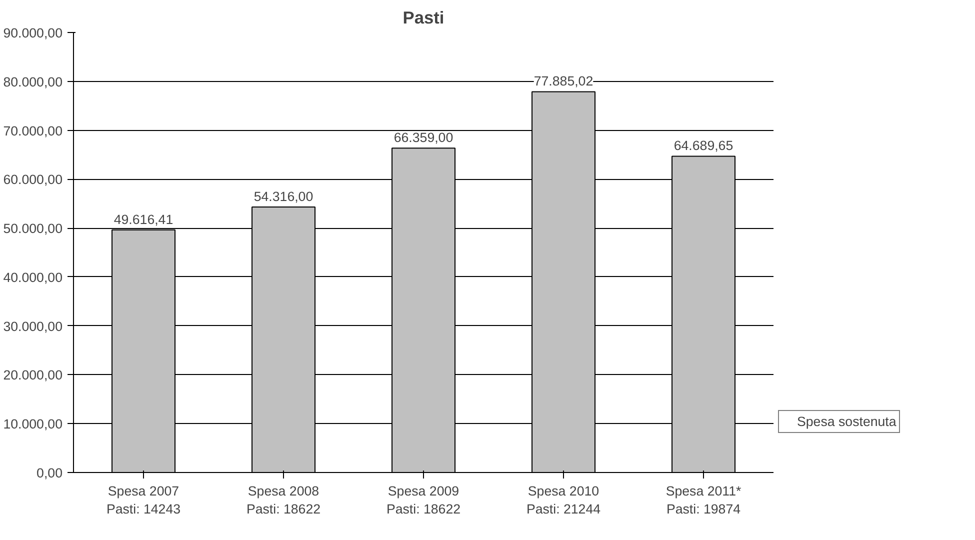 The width and height of the screenshot is (975, 540). Describe the element at coordinates (33, 82) in the screenshot. I see `y-tick-label: 80.000,00` at that location.